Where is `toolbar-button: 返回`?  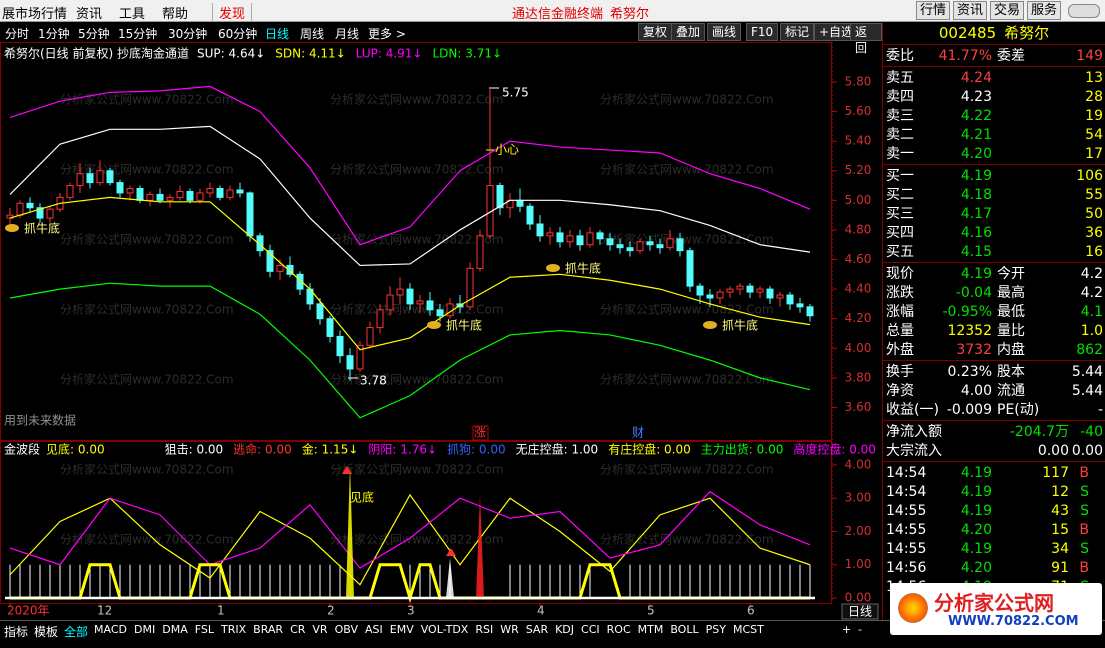
toolbar-button: 返回 is located at coordinates (866, 39).